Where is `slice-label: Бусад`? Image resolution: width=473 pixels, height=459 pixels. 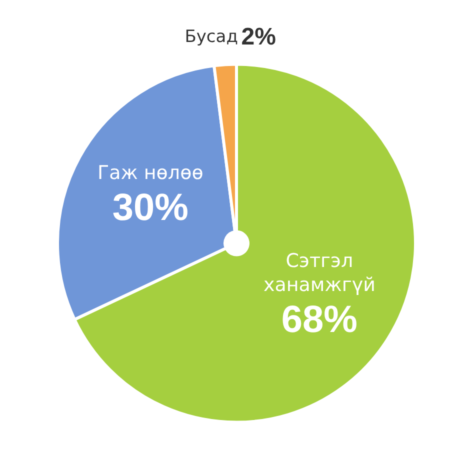
slice-label: Бусад is located at coordinates (211, 37).